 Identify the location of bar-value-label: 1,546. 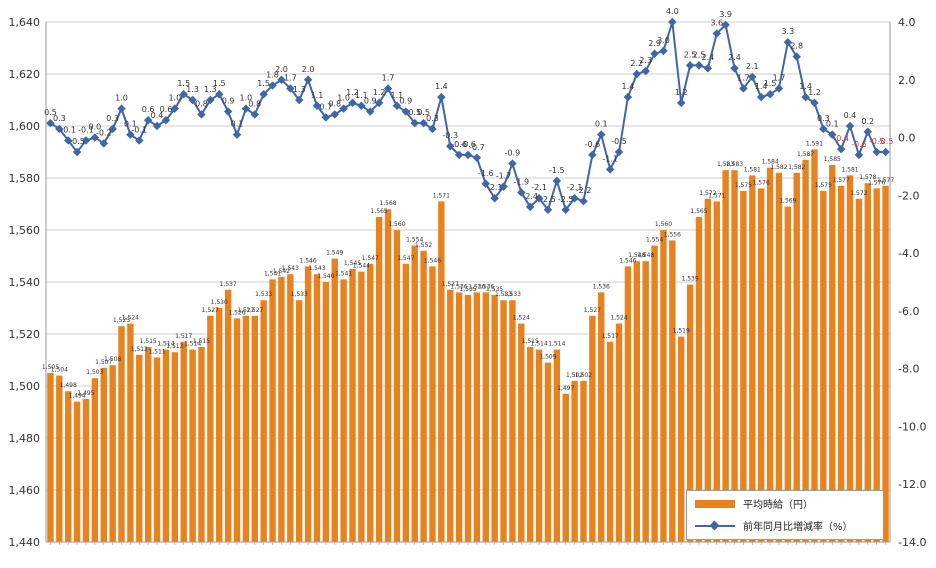
(432, 260).